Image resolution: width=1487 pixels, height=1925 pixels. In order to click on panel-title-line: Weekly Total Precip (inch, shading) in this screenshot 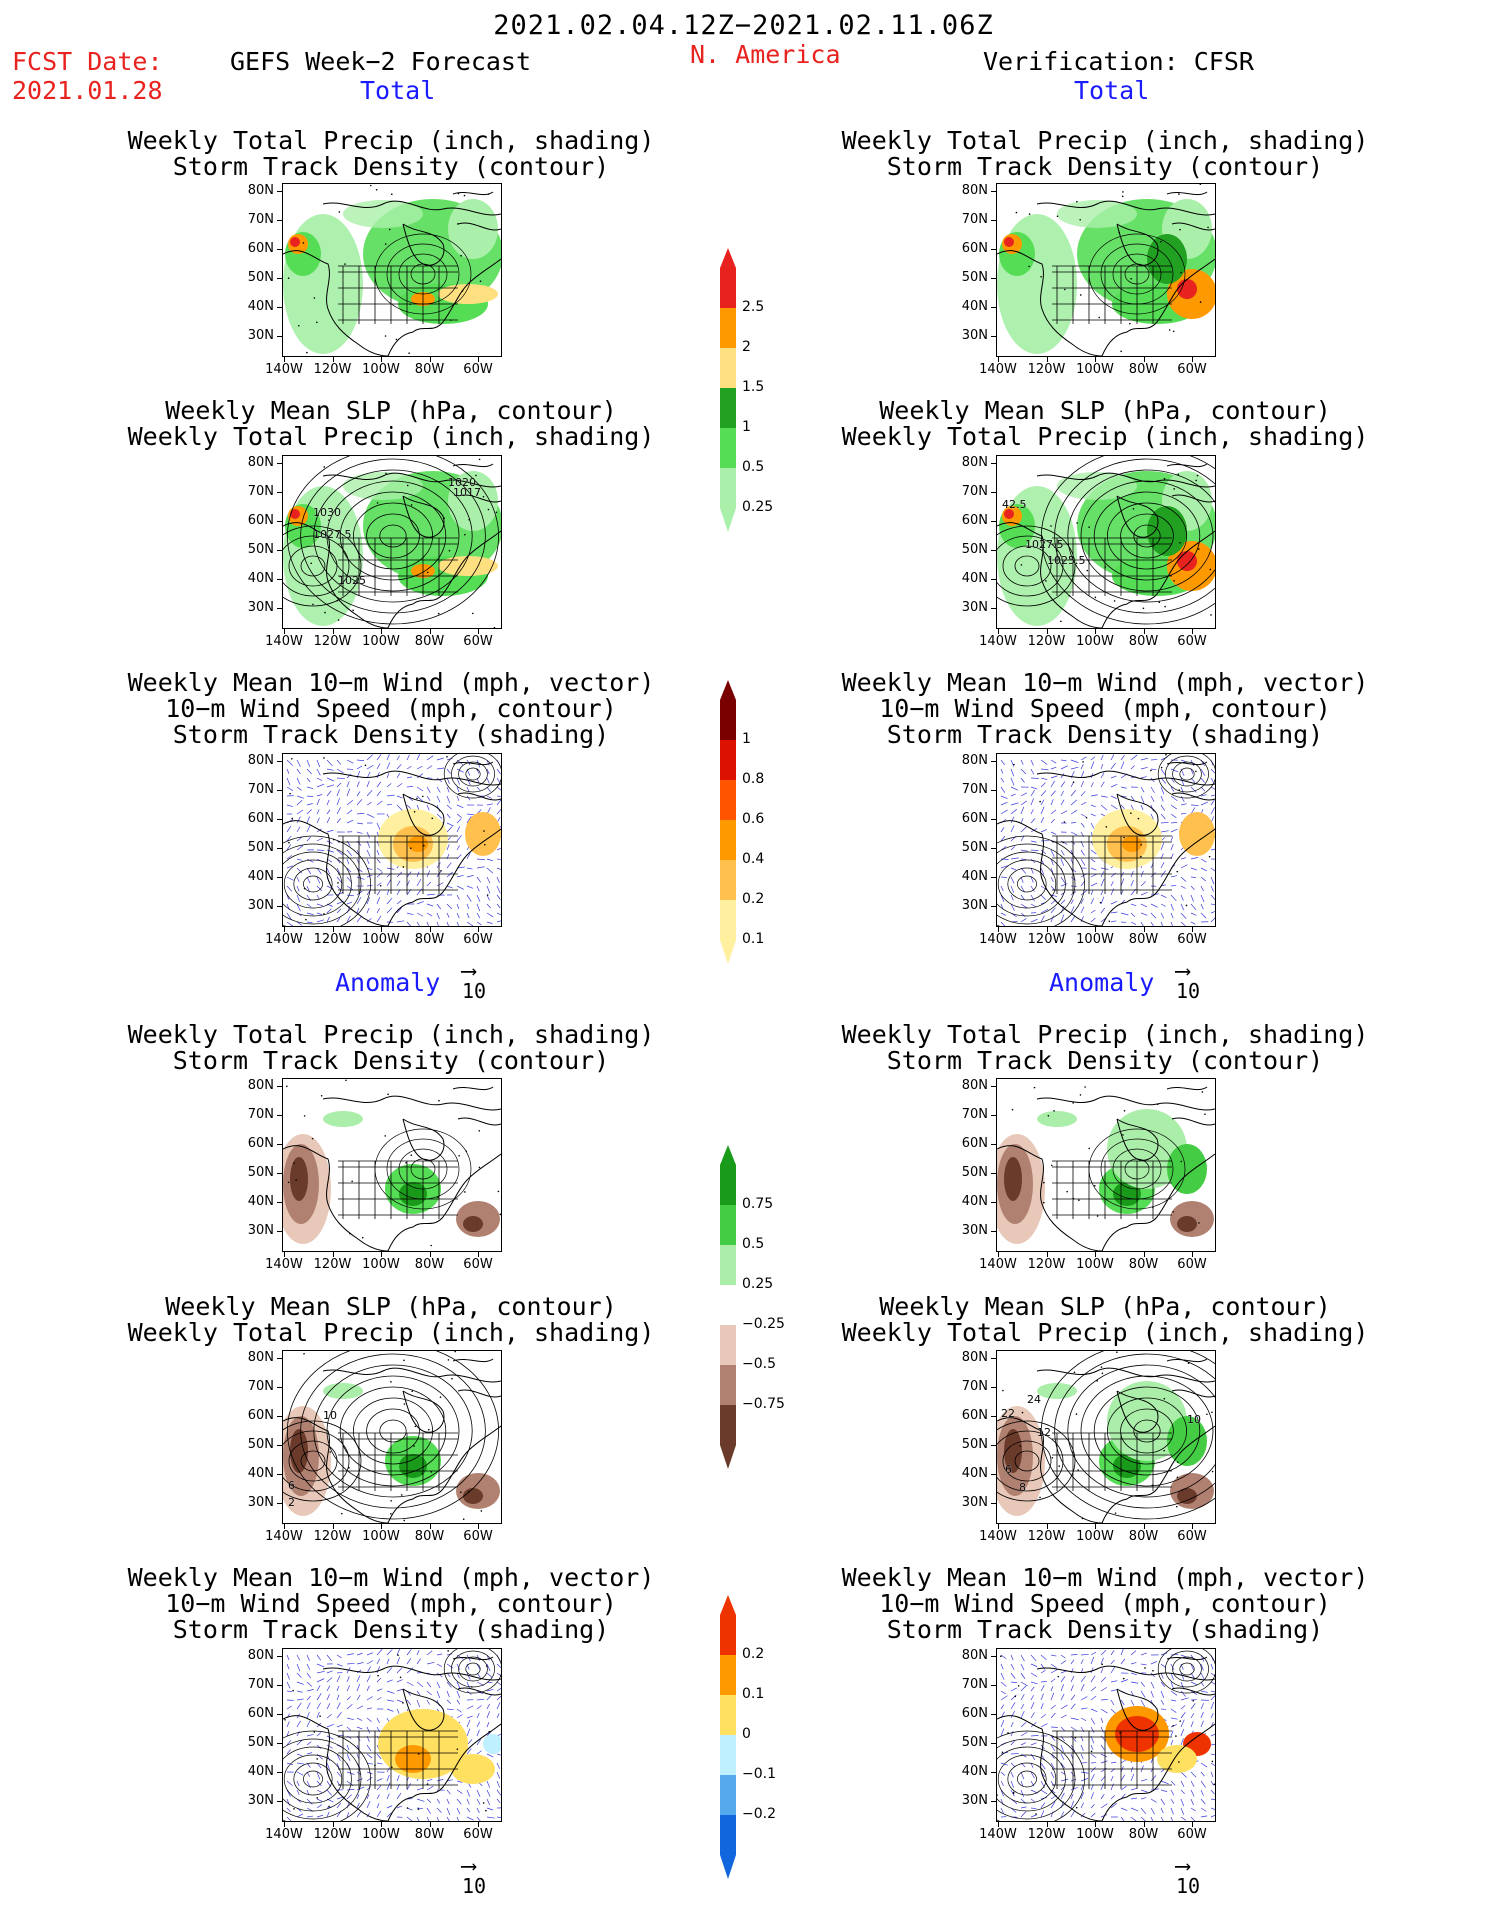, I will do `click(1105, 140)`.